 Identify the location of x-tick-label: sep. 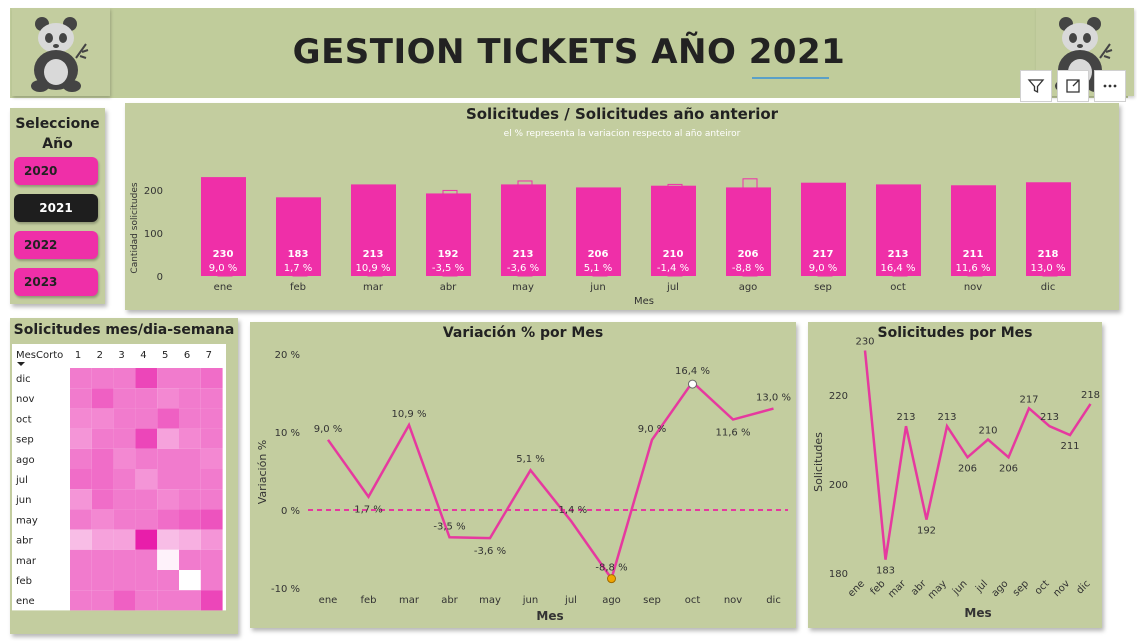
(823, 287).